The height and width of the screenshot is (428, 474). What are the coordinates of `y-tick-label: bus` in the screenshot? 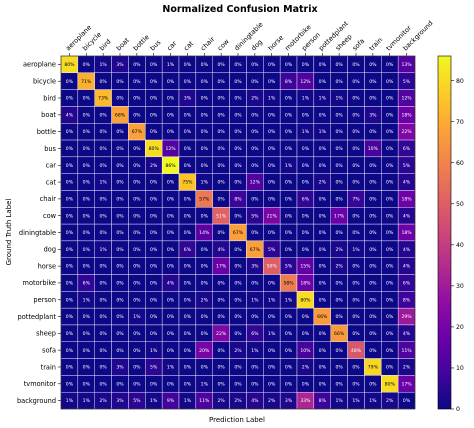 It's located at (50, 149).